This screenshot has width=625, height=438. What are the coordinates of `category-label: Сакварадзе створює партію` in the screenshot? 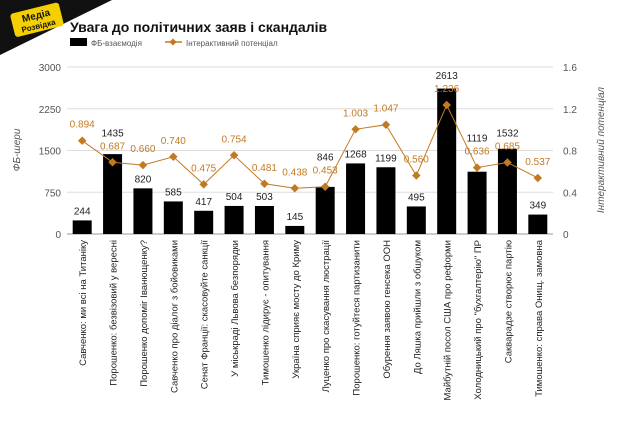 It's located at (508, 301).